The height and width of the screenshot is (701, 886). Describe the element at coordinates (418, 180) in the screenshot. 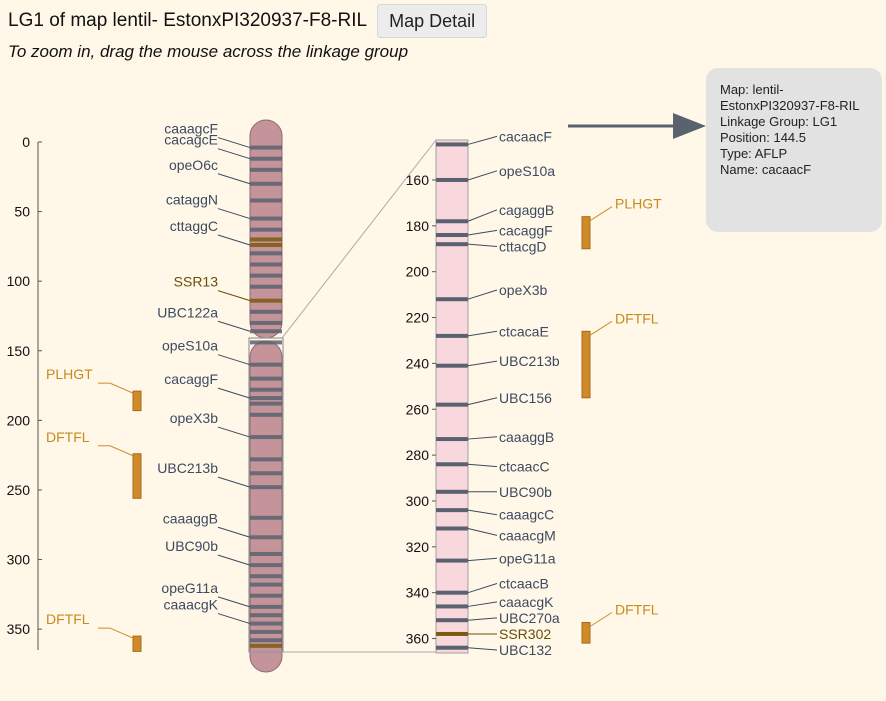

I see `zoom-axis-tick-label: 160` at that location.